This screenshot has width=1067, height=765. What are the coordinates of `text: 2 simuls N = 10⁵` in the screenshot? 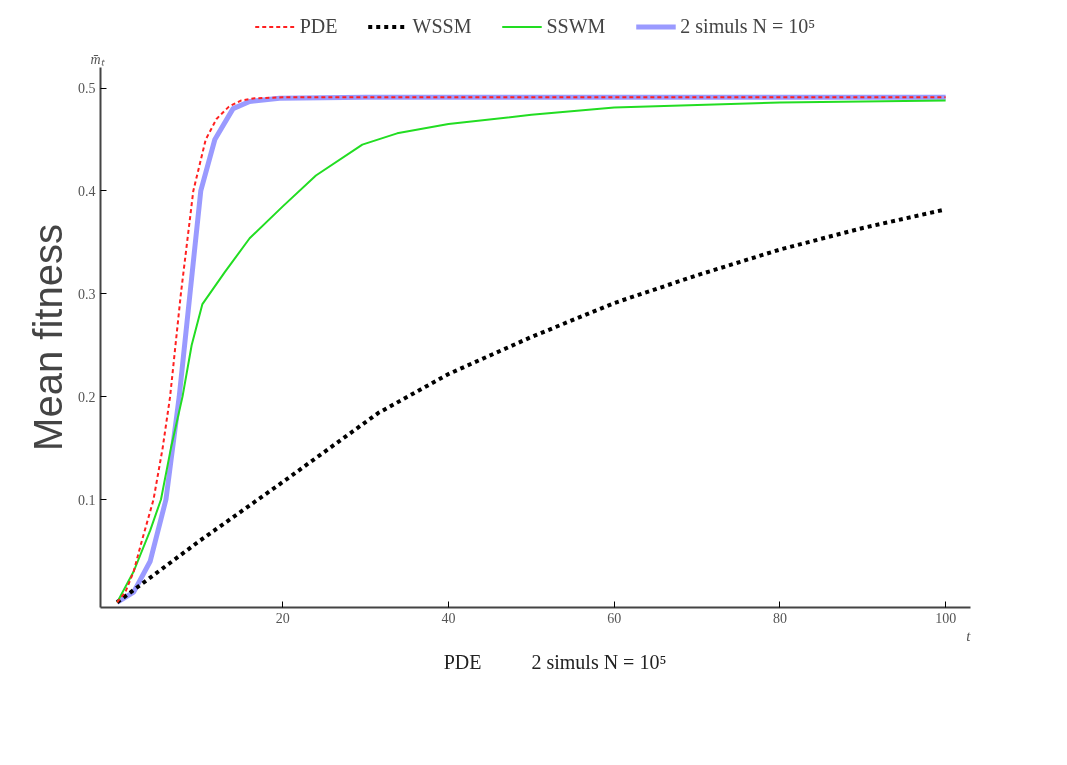 It's located at (599, 662).